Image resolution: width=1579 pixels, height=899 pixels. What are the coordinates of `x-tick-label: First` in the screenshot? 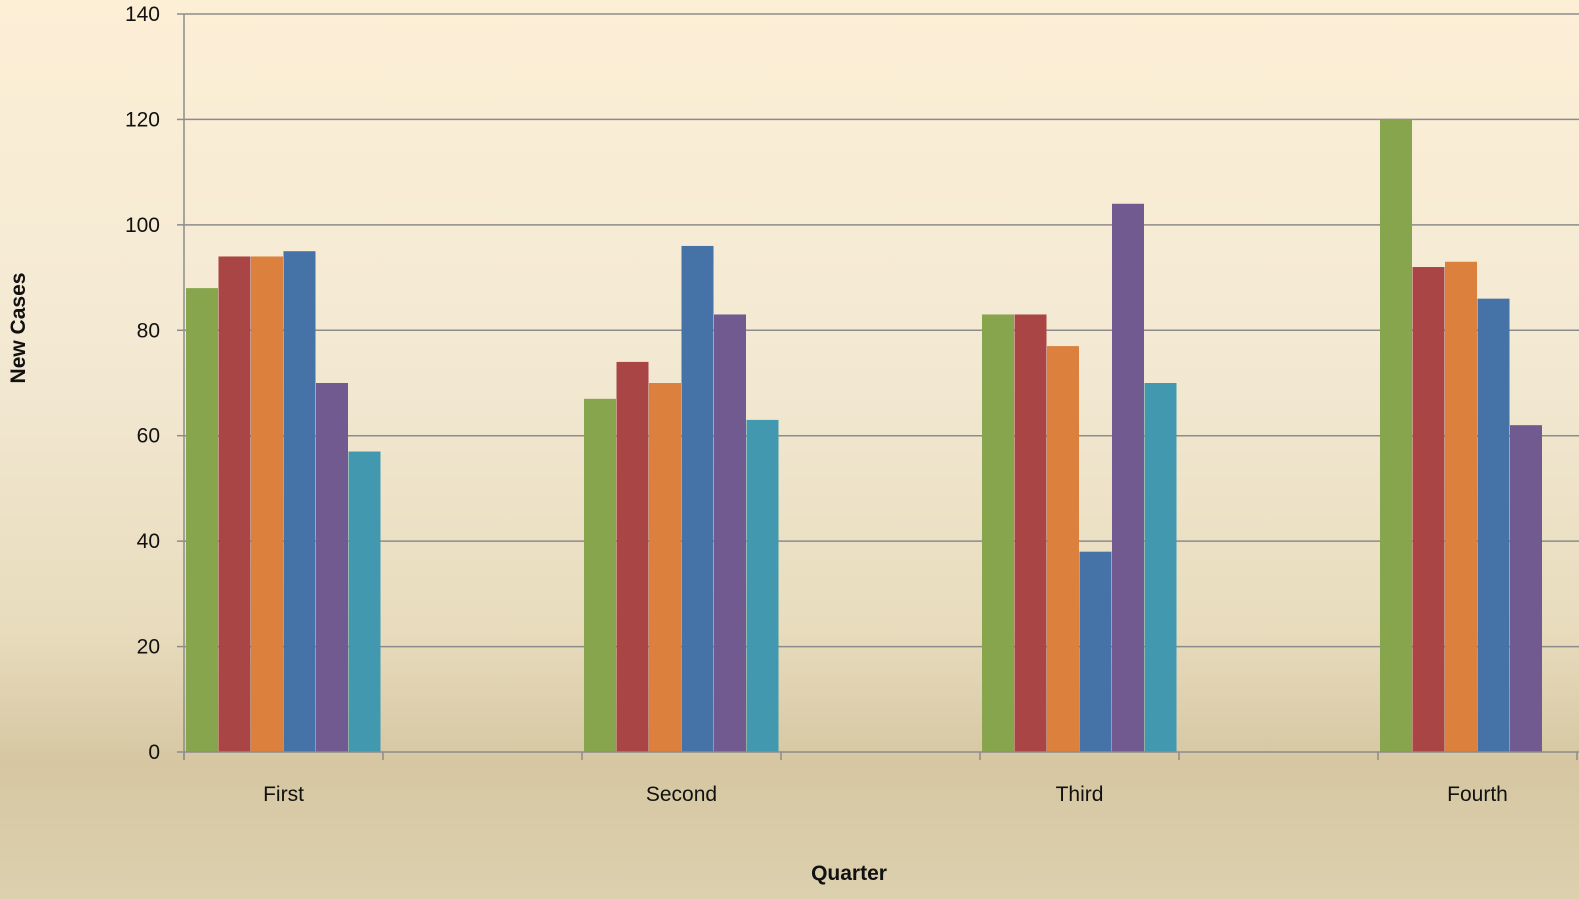 It's located at (283, 794).